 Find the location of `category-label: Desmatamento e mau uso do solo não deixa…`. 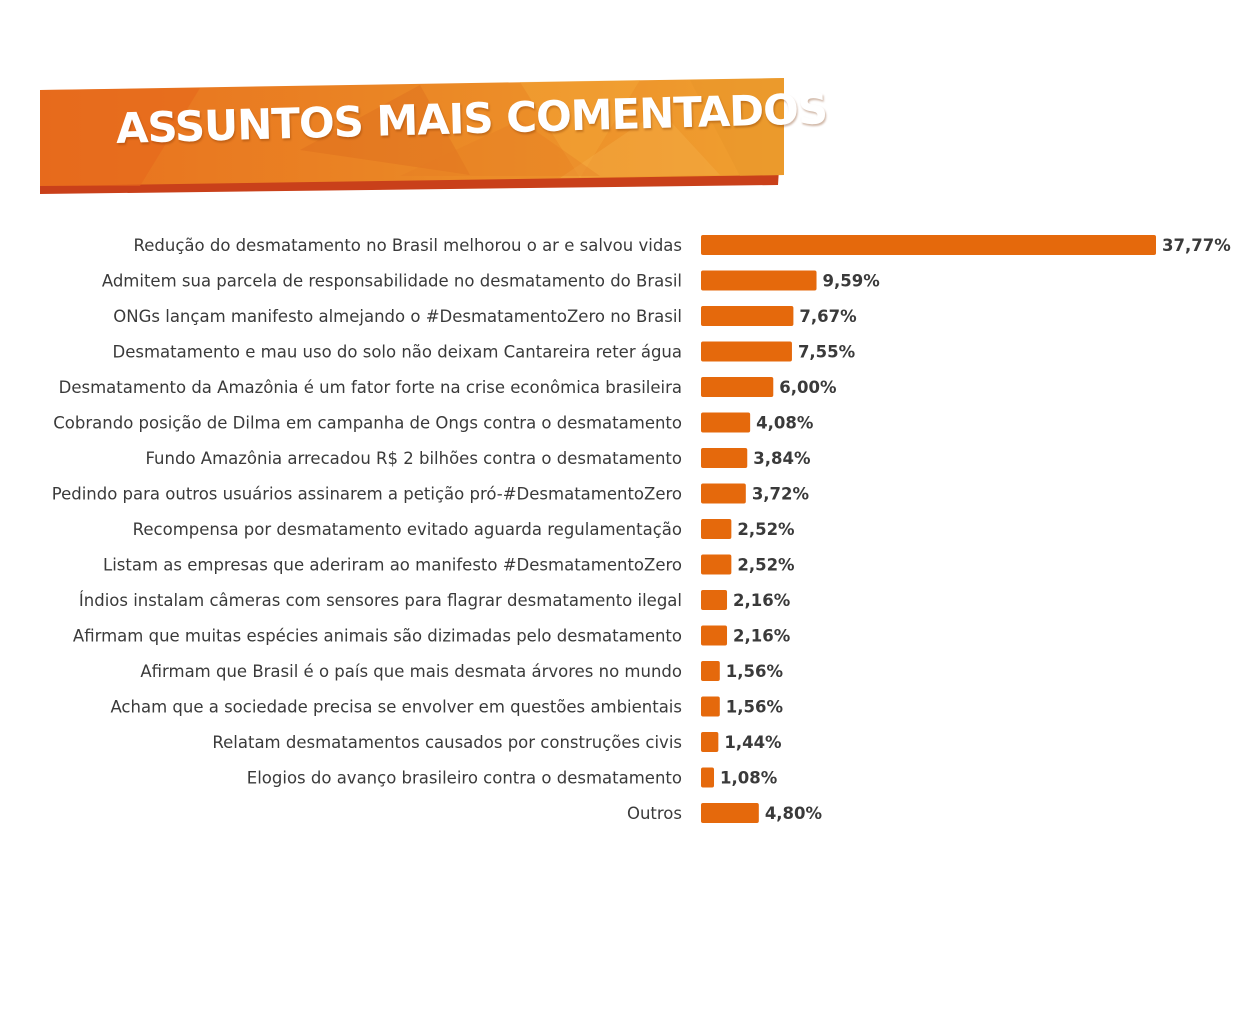

category-label: Desmatamento e mau uso do solo não deixa… is located at coordinates (397, 352).